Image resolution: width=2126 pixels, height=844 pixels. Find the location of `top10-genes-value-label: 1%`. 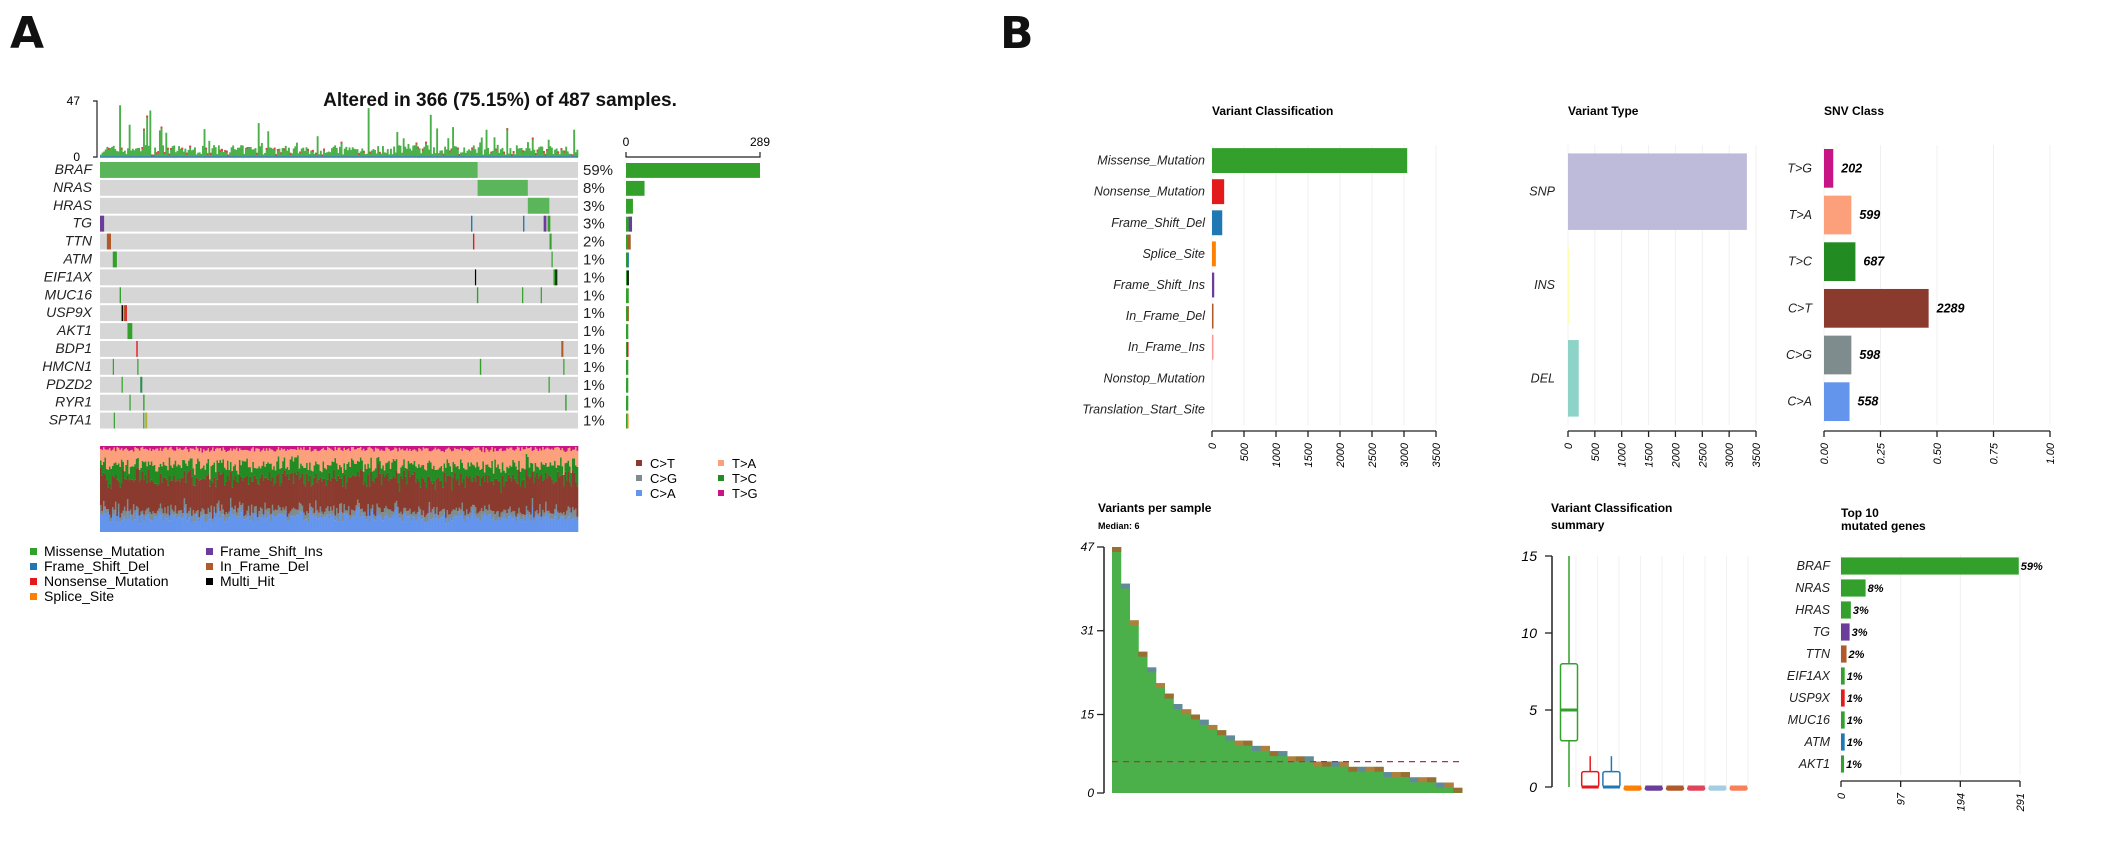

top10-genes-value-label: 1% is located at coordinates (1855, 677).